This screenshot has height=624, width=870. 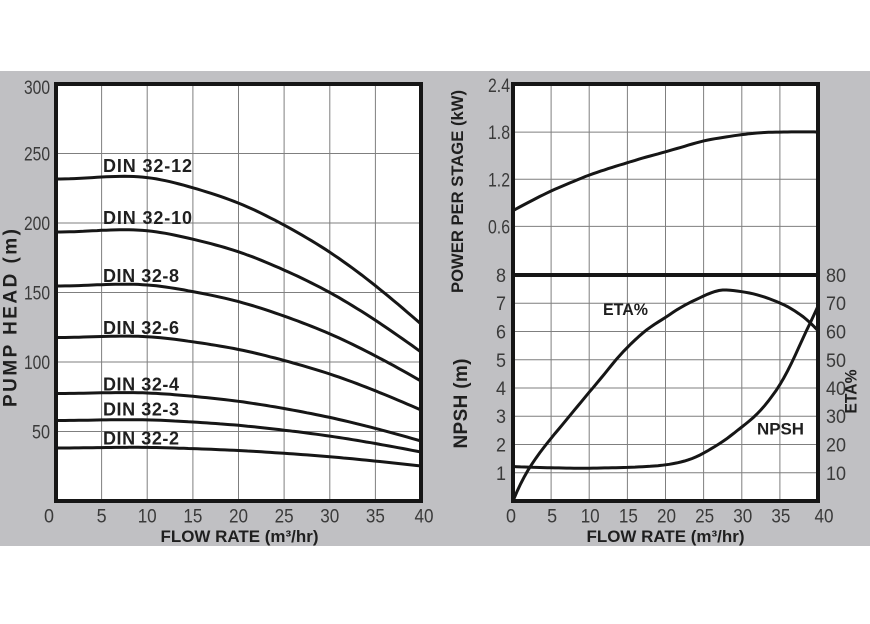 What do you see at coordinates (501, 474) in the screenshot?
I see `svg-text: 1` at bounding box center [501, 474].